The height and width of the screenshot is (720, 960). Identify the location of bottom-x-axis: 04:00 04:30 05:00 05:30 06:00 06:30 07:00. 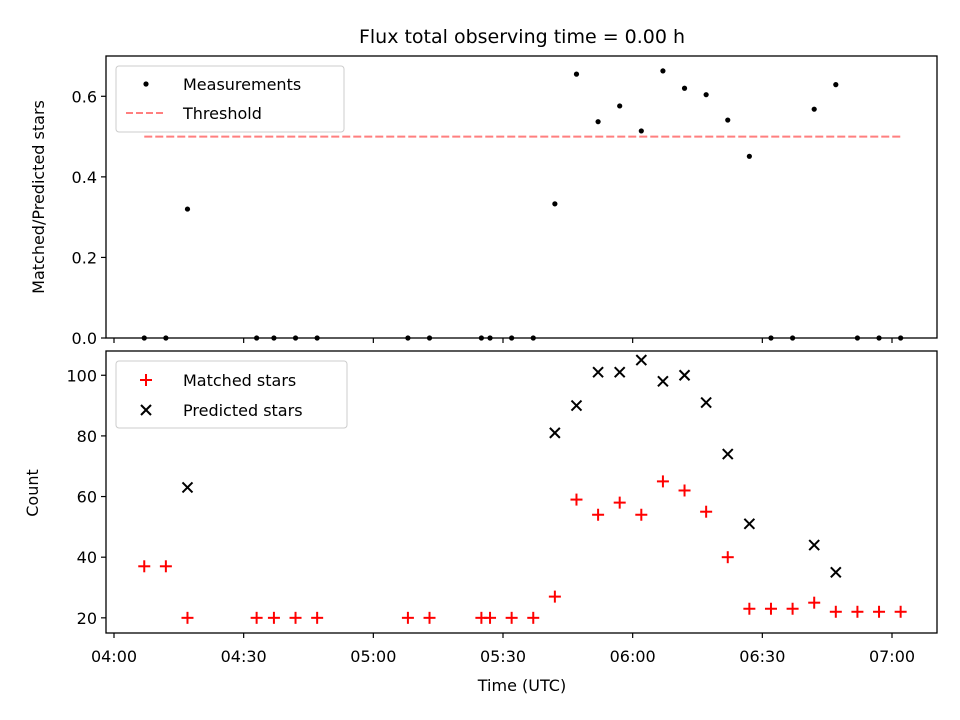
(503, 649).